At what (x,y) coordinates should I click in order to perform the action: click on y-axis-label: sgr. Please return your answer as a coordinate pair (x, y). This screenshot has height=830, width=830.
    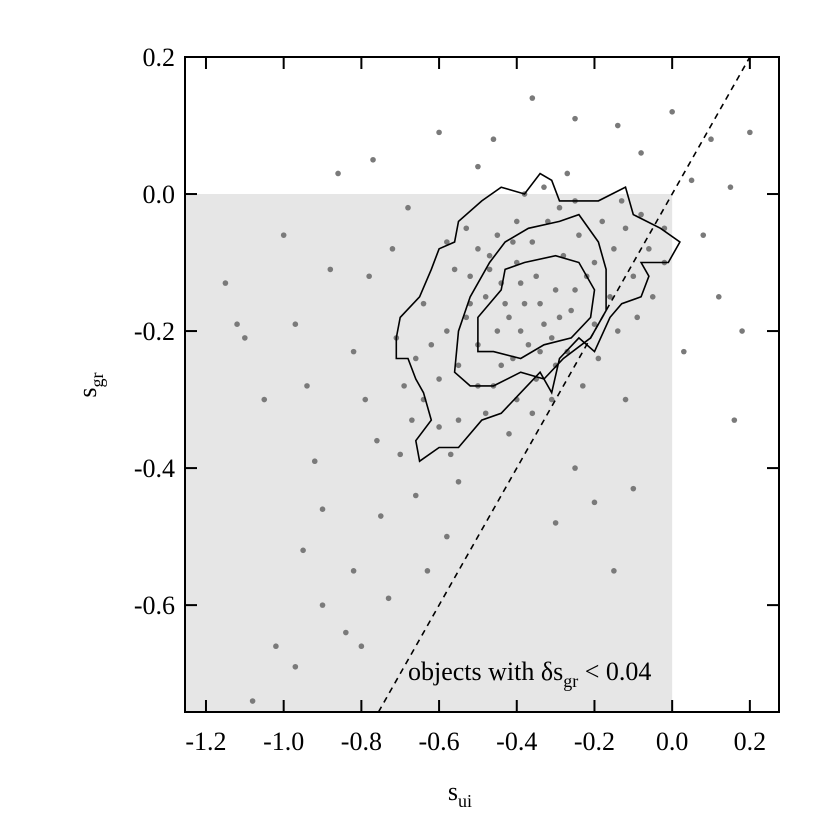
    Looking at the image, I should click on (90, 384).